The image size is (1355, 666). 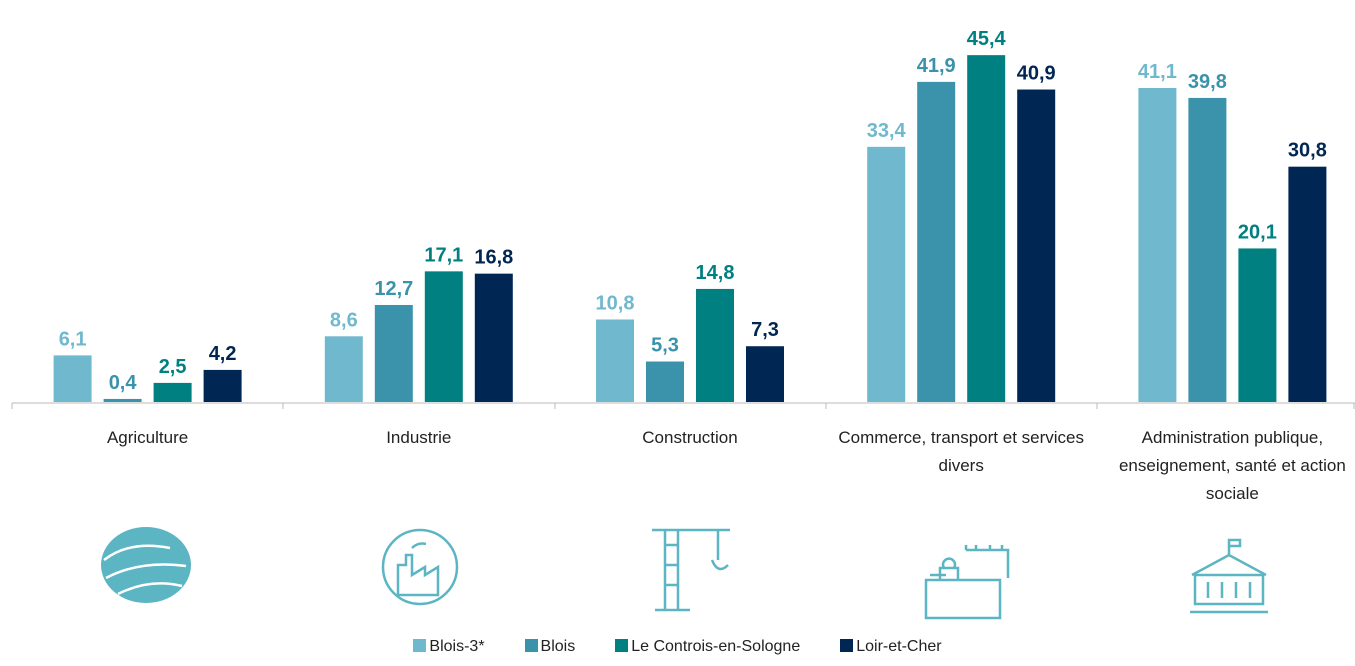 I want to click on x-tick-label: Industrie, so click(x=419, y=437).